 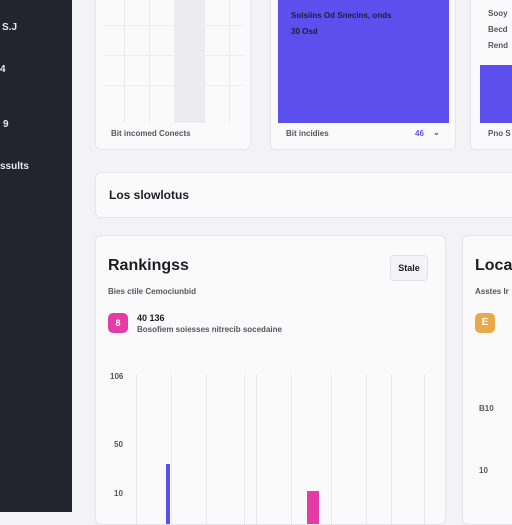 I want to click on card-footer: Bit incomed Conects, so click(x=151, y=133).